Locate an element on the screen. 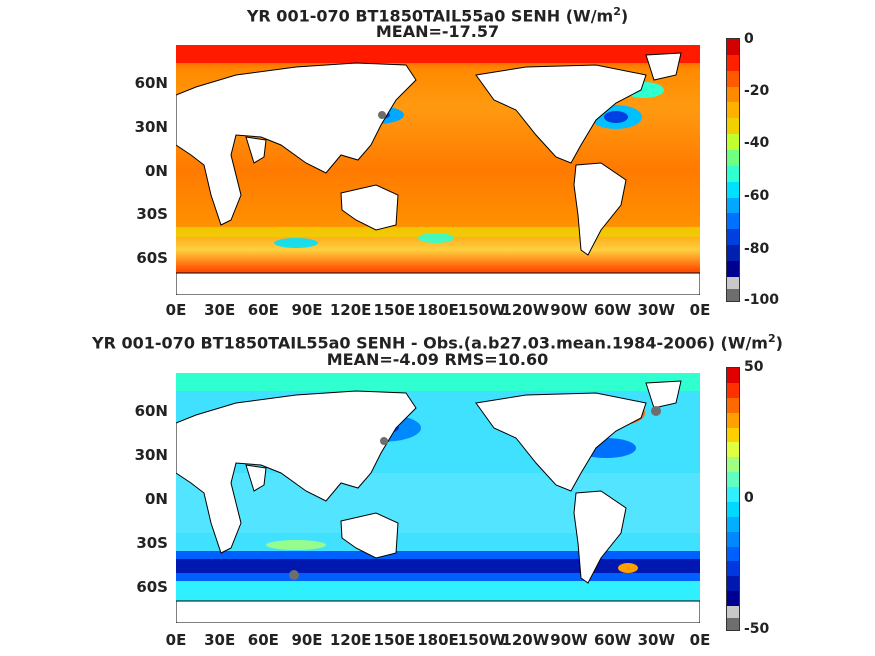  panel1-lat-label: 0N is located at coordinates (156, 171).